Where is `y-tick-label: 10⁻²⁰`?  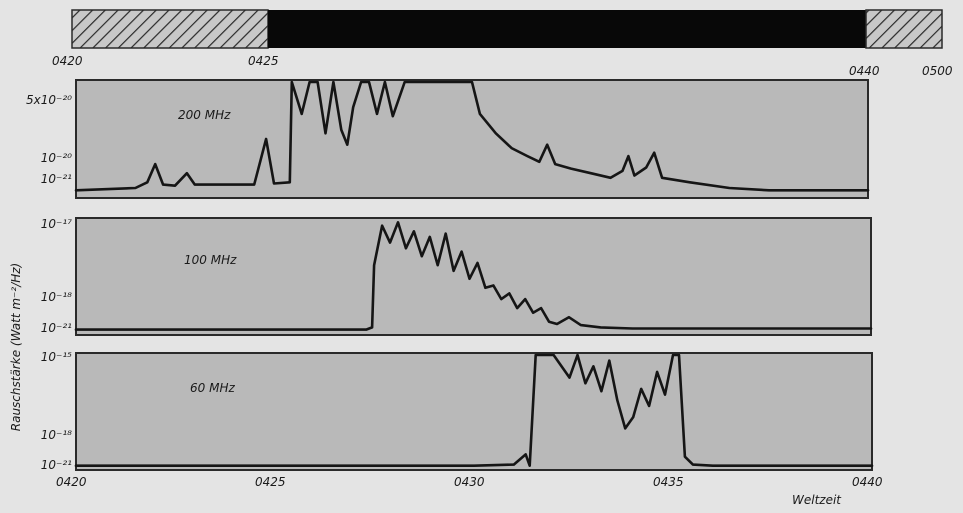
y-tick-label: 10⁻²⁰ is located at coordinates (56, 158).